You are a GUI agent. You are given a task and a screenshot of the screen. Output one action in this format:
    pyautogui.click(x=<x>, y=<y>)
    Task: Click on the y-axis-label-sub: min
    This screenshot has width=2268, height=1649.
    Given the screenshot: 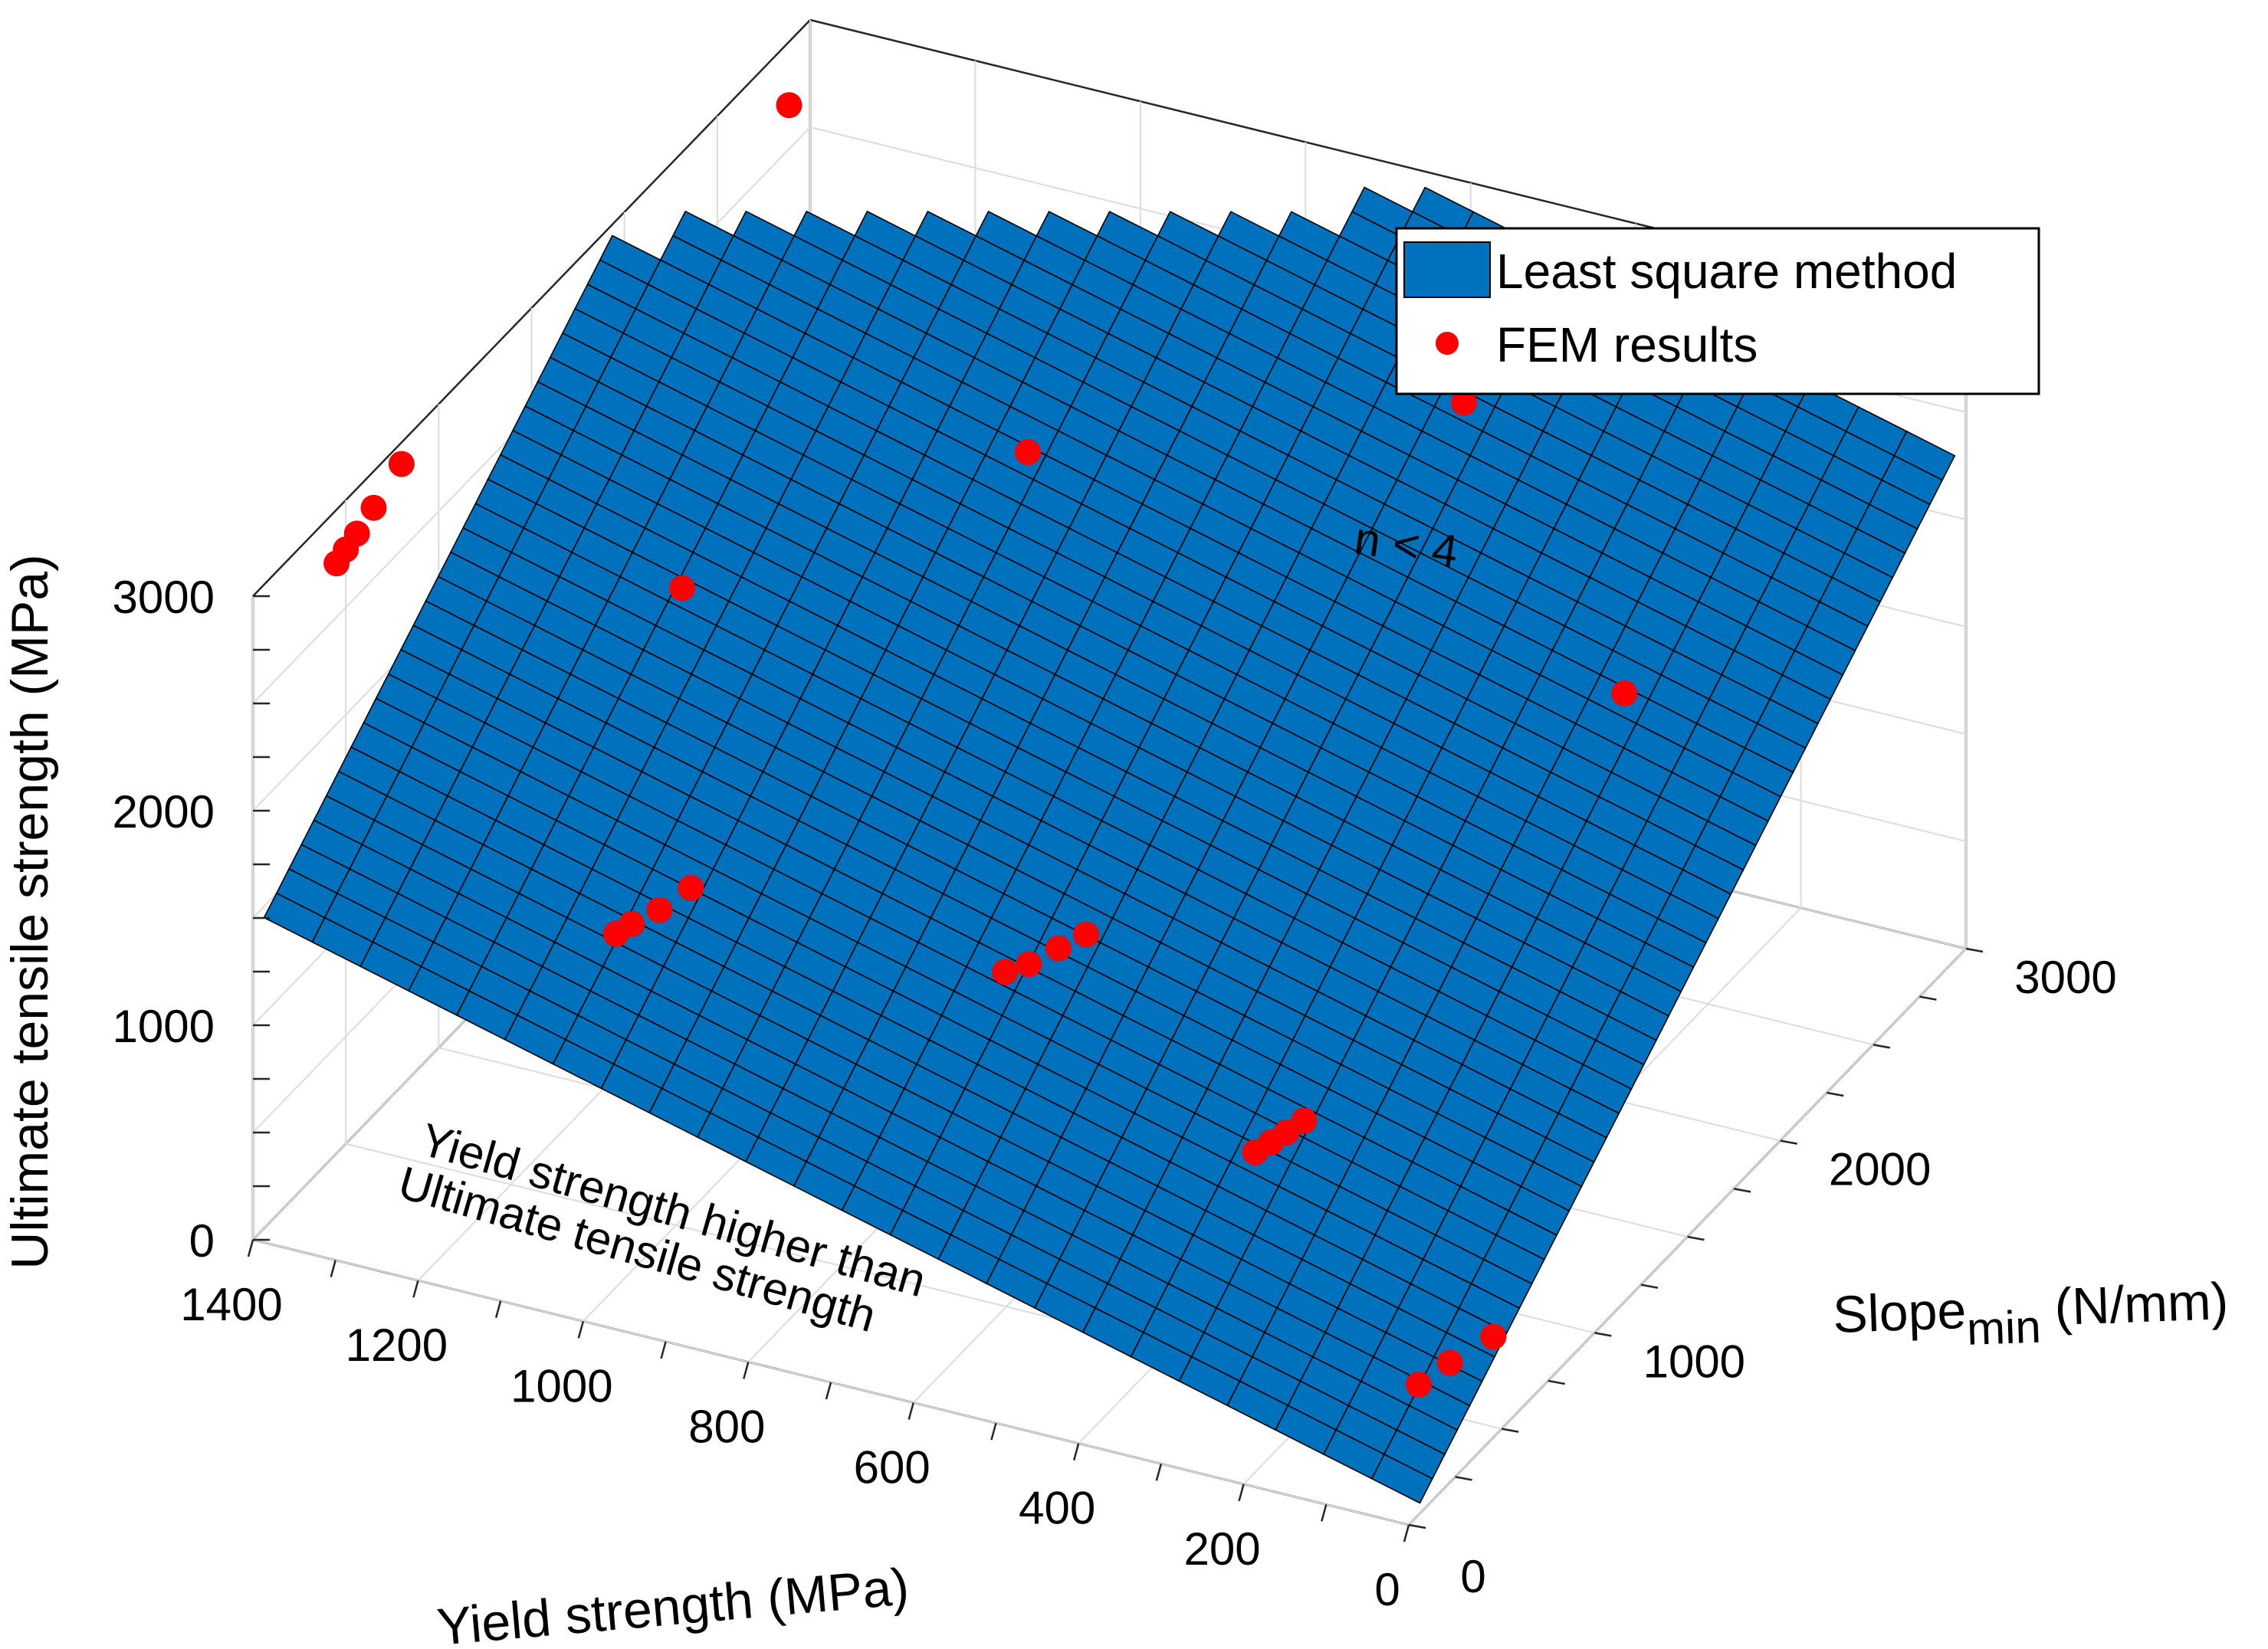 What is the action you would take?
    pyautogui.click(x=2004, y=1328)
    